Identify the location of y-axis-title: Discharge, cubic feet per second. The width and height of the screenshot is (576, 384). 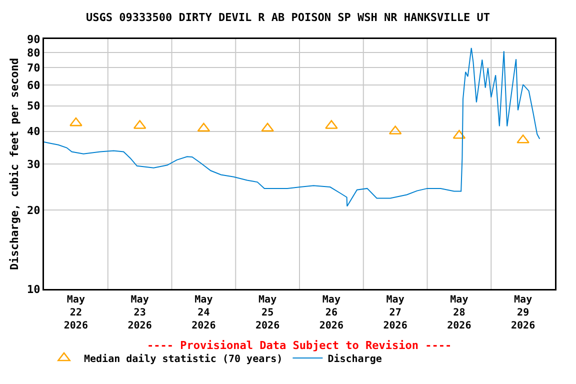
(14, 164).